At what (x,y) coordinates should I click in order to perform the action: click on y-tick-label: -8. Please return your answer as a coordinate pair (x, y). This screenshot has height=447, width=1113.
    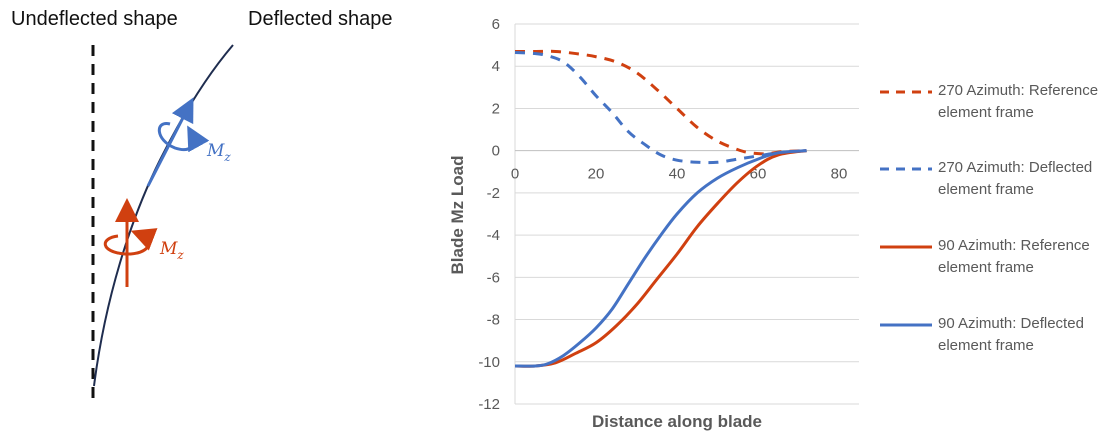
    Looking at the image, I should click on (493, 320).